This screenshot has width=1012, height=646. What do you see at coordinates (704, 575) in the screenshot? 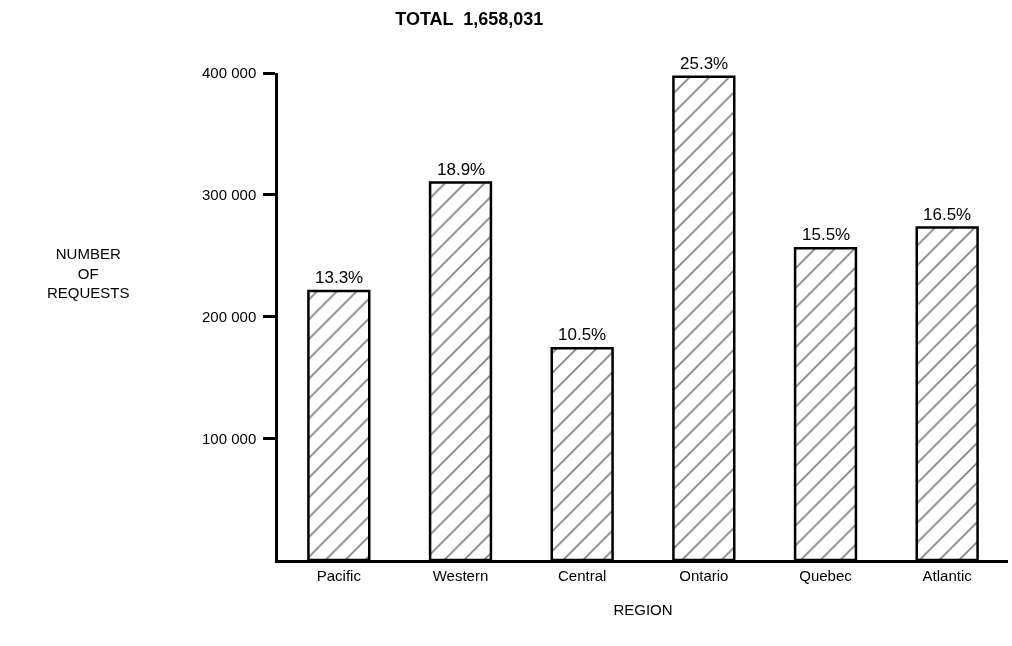
I see `x-tick-label: Ontario` at bounding box center [704, 575].